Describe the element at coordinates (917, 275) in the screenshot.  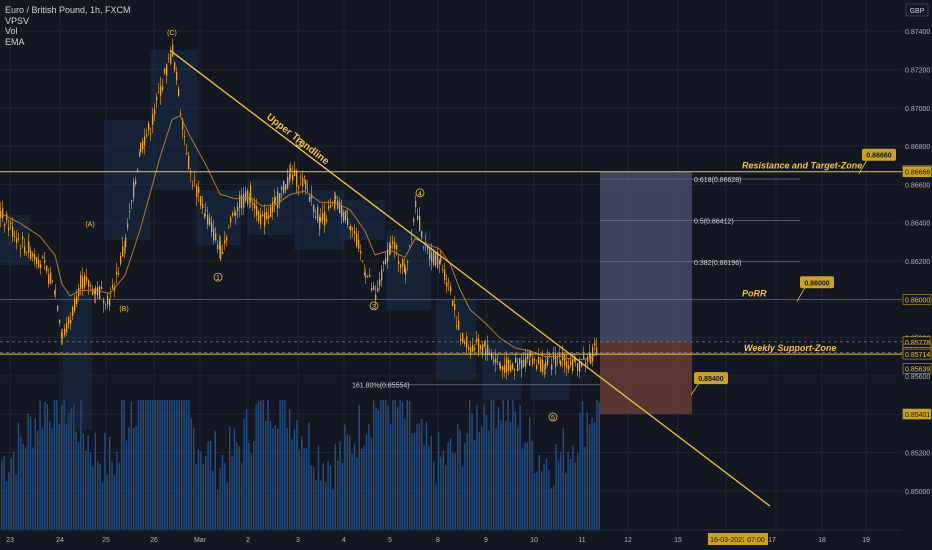
I see `price-axis` at that location.